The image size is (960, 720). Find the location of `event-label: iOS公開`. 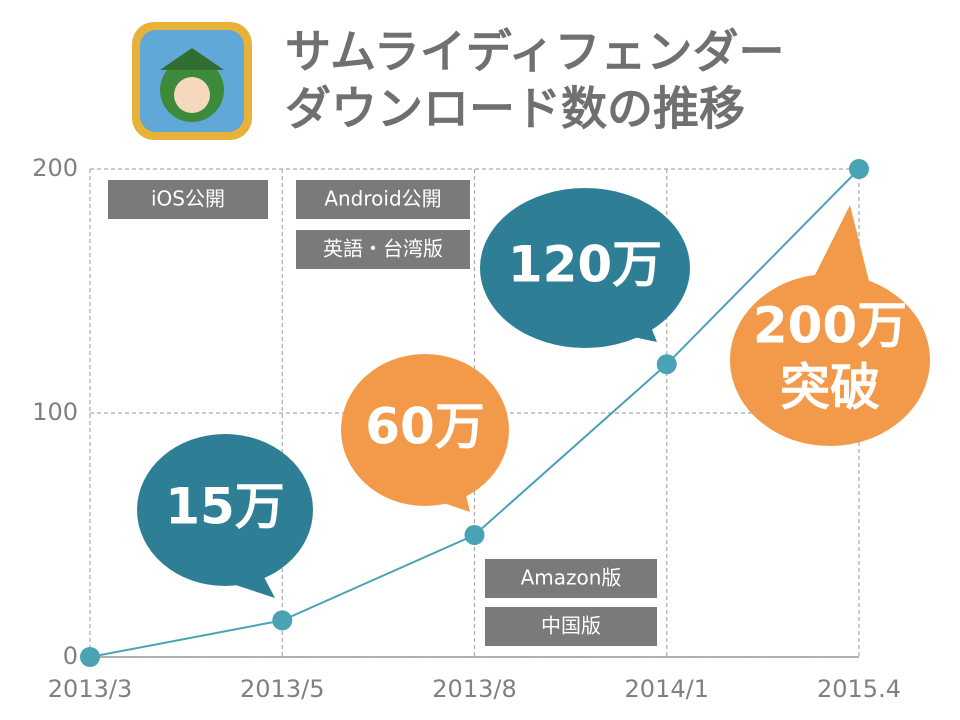

event-label: iOS公開 is located at coordinates (188, 199).